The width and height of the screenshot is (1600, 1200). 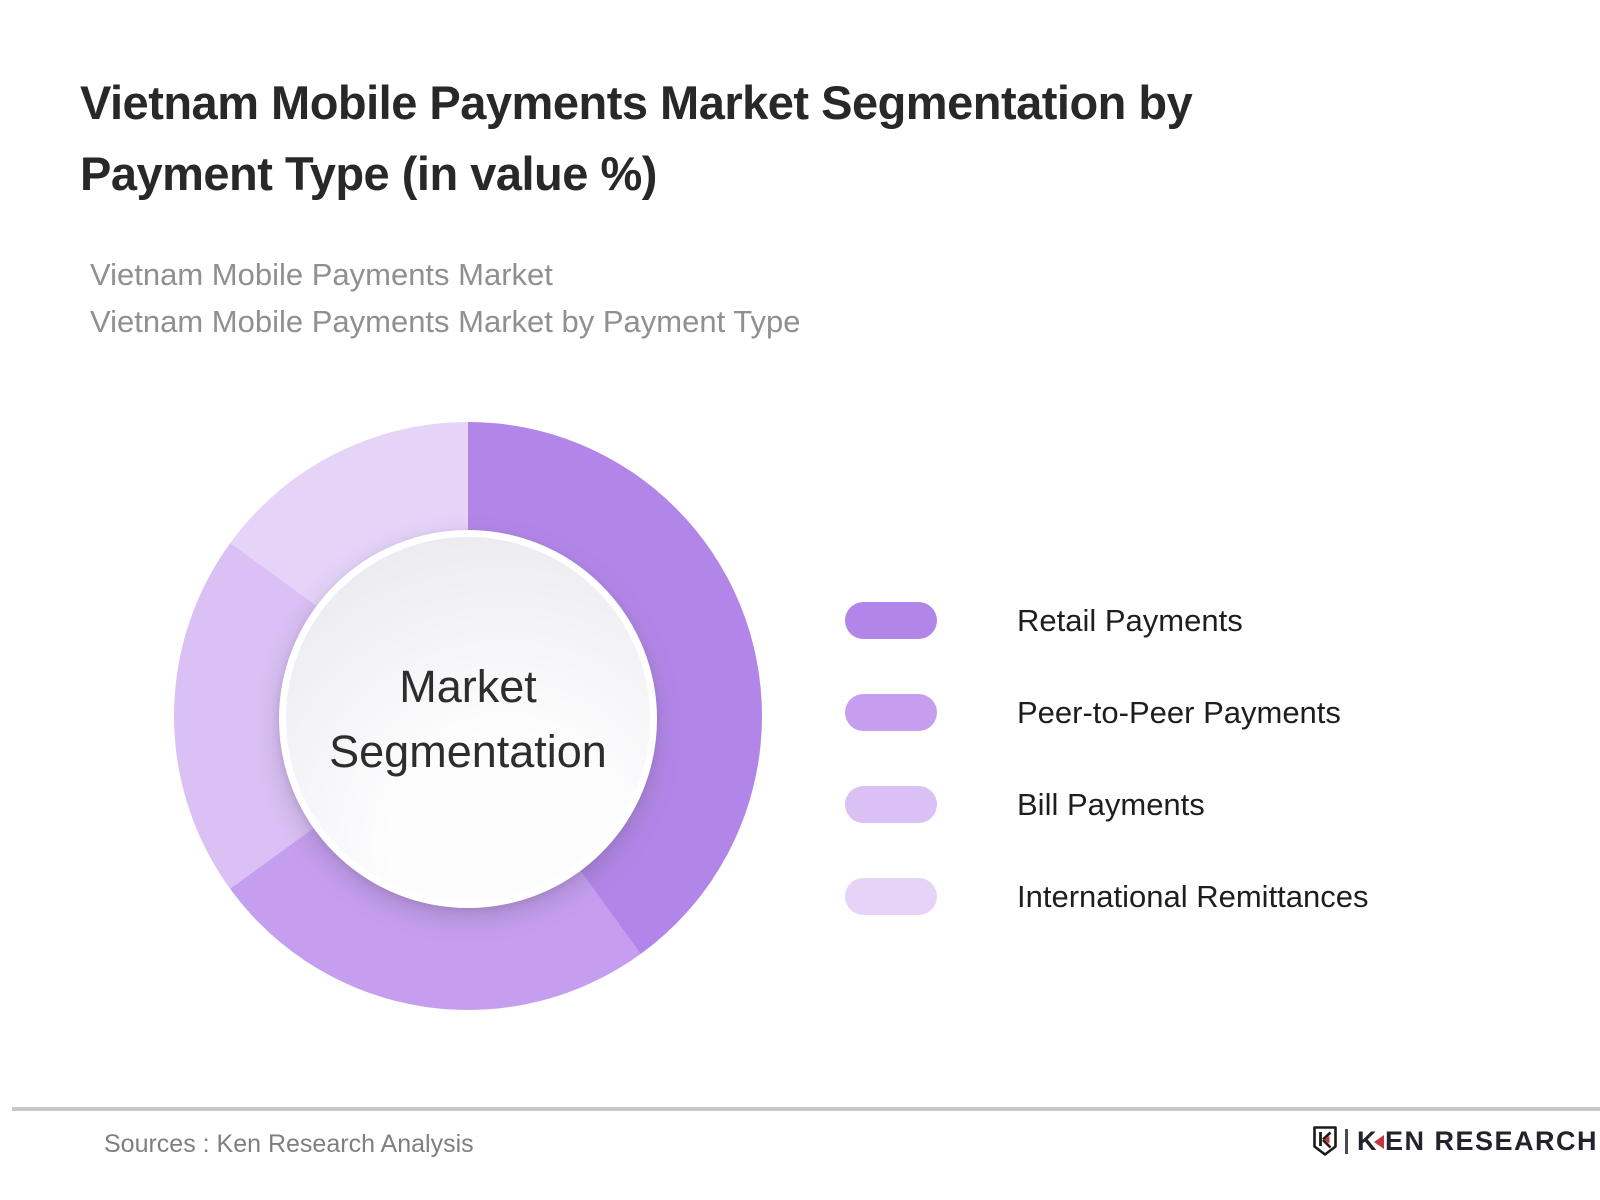 What do you see at coordinates (806, 1109) in the screenshot?
I see `footer-divider` at bounding box center [806, 1109].